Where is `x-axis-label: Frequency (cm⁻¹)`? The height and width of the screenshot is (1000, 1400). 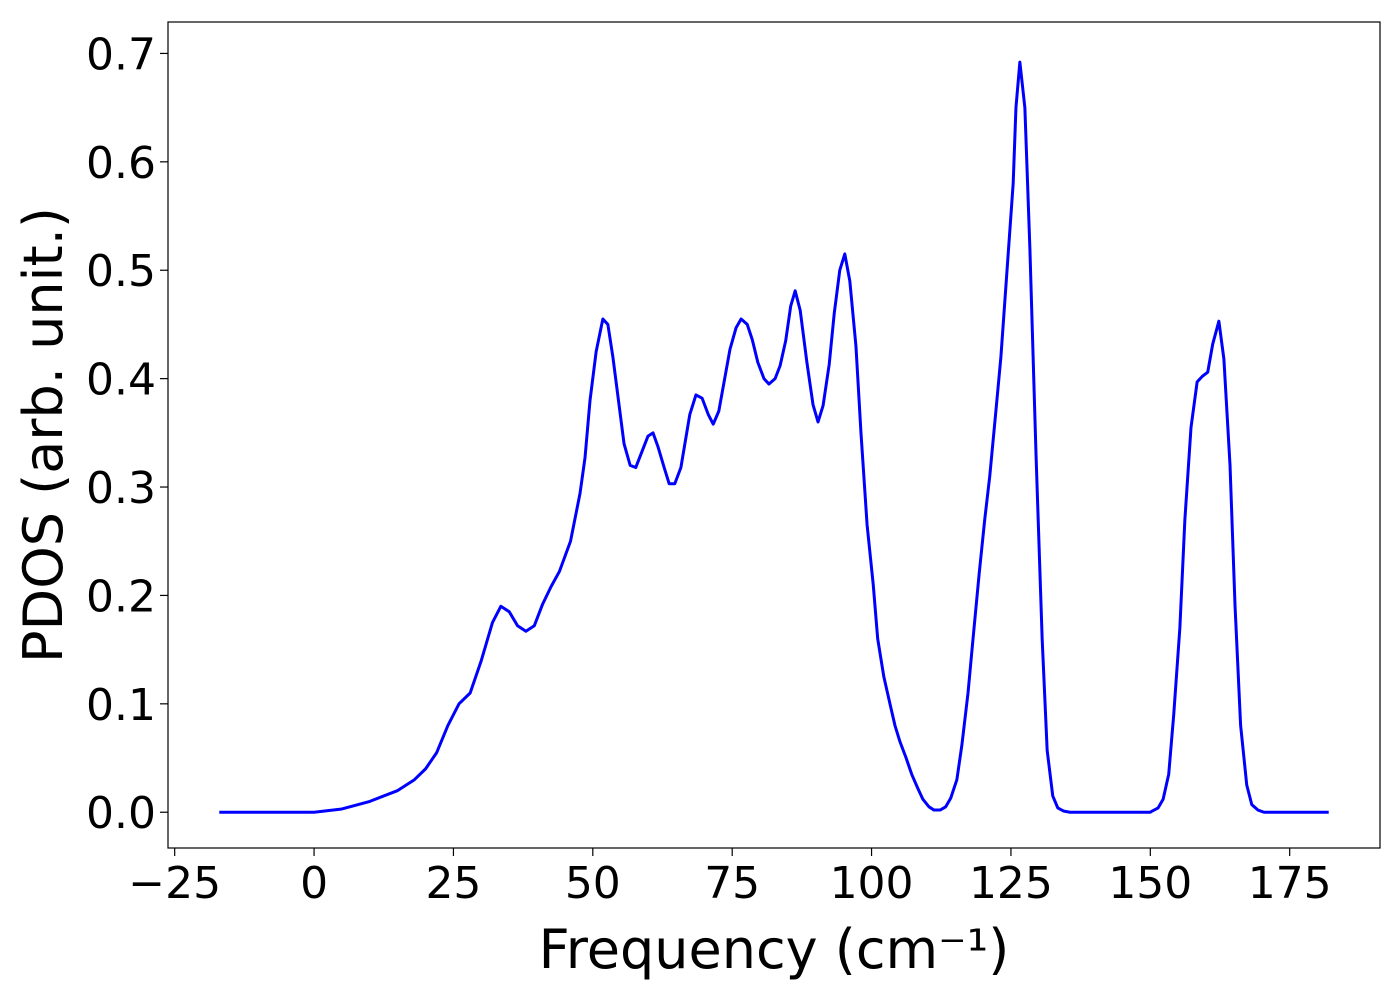 x-axis-label: Frequency (cm⁻¹) is located at coordinates (774, 949).